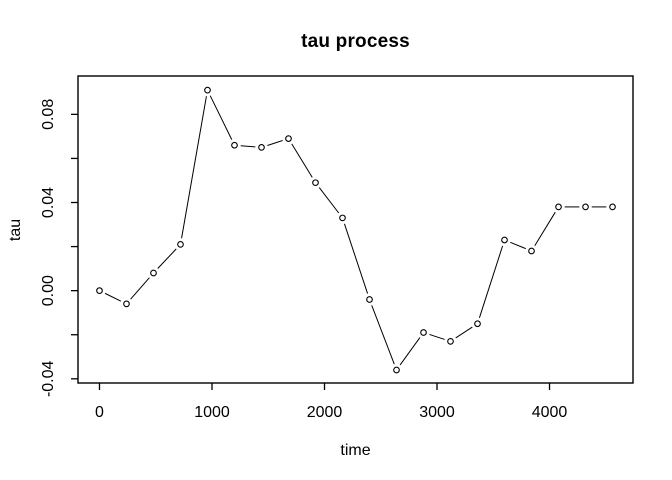  I want to click on y-tick-label: 0.00, so click(48, 290).